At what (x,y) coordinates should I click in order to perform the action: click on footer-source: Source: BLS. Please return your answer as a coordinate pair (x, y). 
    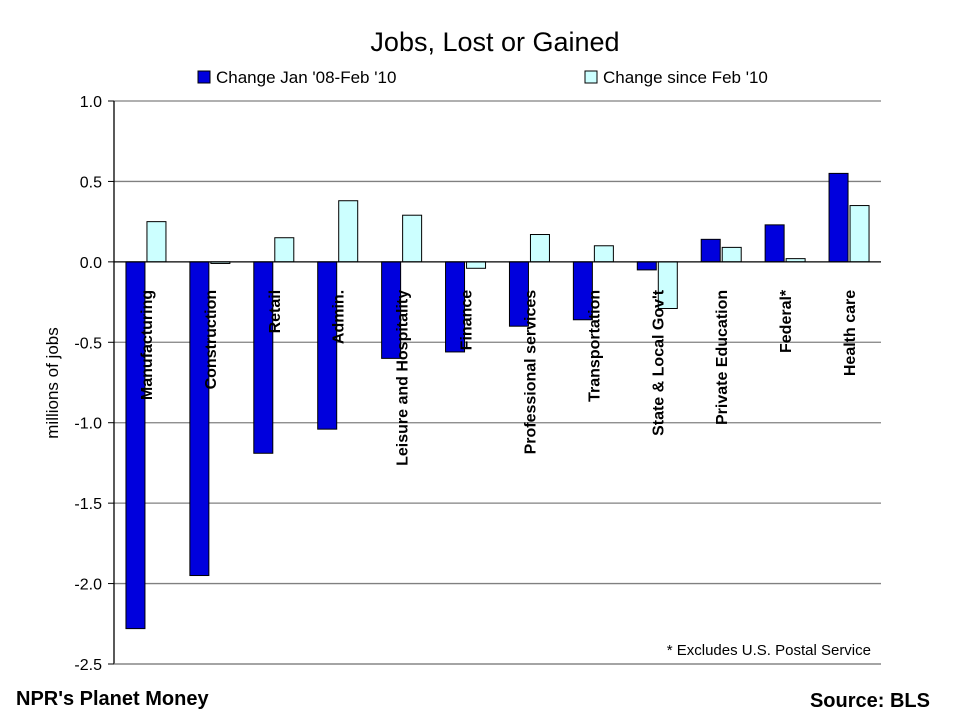
    Looking at the image, I should click on (869, 701).